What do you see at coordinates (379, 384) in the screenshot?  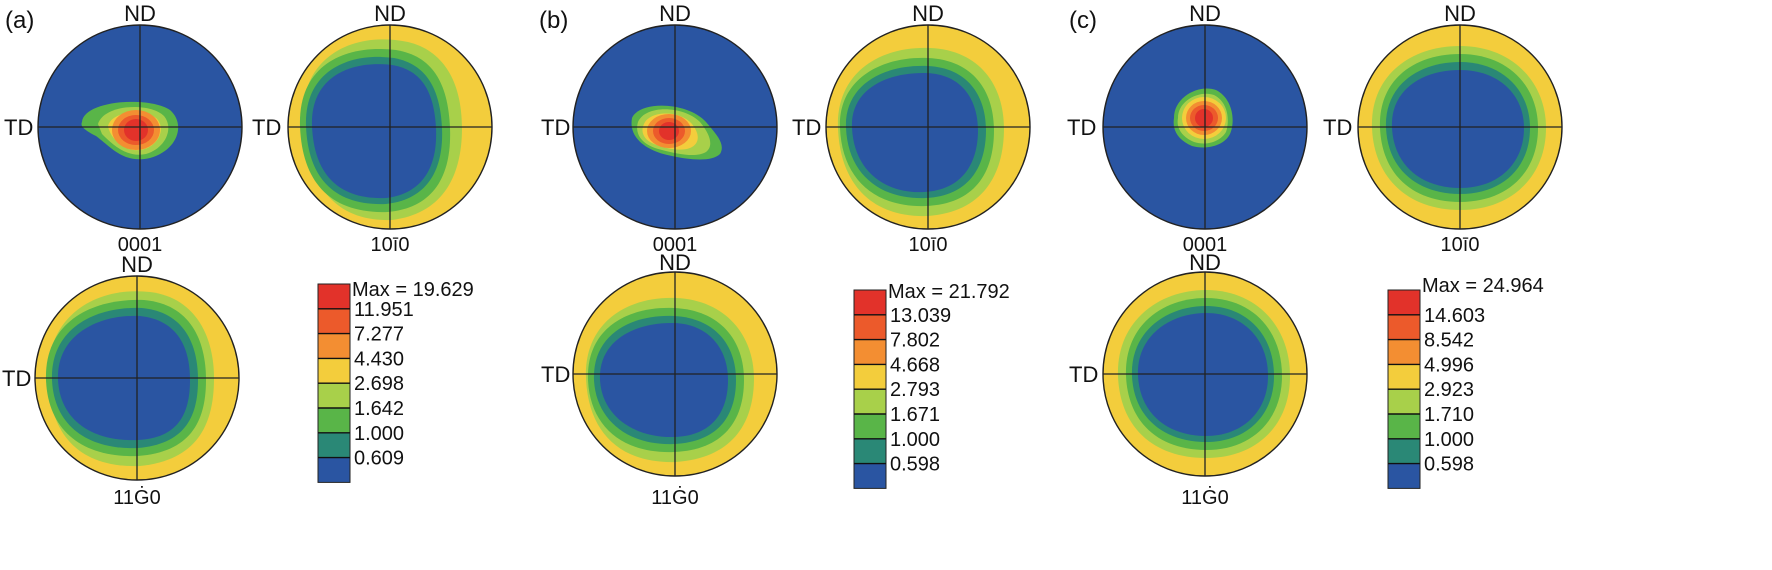 I see `legend-level-label: 2.698` at bounding box center [379, 384].